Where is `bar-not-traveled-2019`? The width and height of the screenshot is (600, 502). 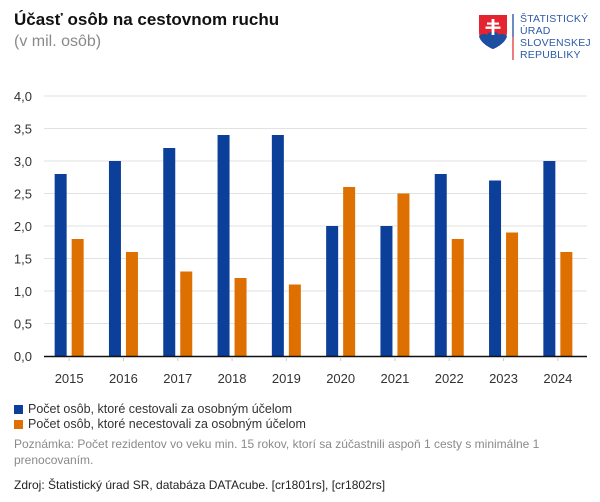
bar-not-traveled-2019 is located at coordinates (294, 320).